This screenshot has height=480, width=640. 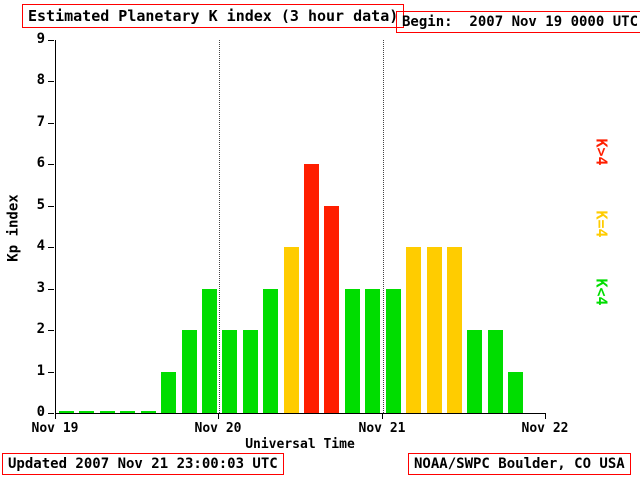 I want to click on legend-label-k-below-4: K<4, so click(x=602, y=292).